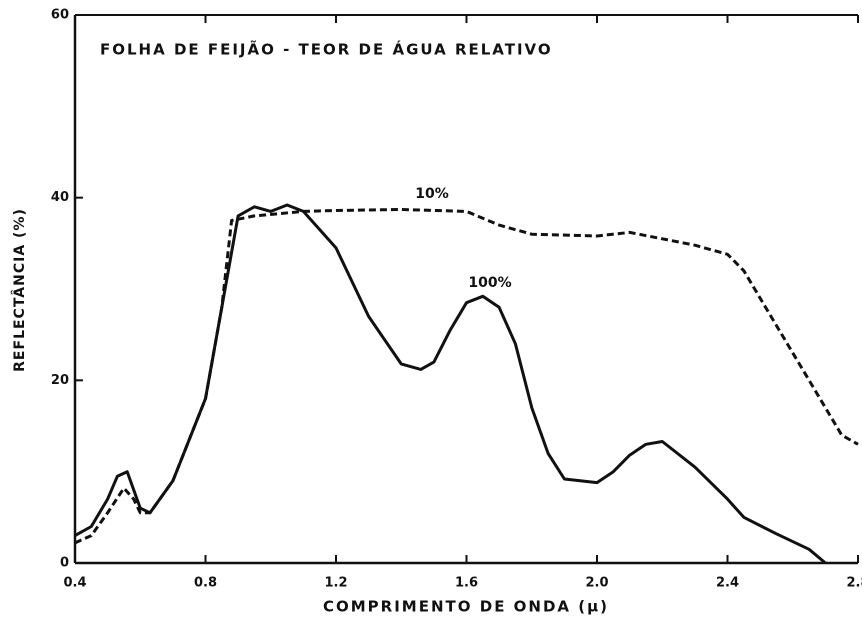 The width and height of the screenshot is (862, 630). What do you see at coordinates (64, 563) in the screenshot?
I see `y-tick-label: 0` at bounding box center [64, 563].